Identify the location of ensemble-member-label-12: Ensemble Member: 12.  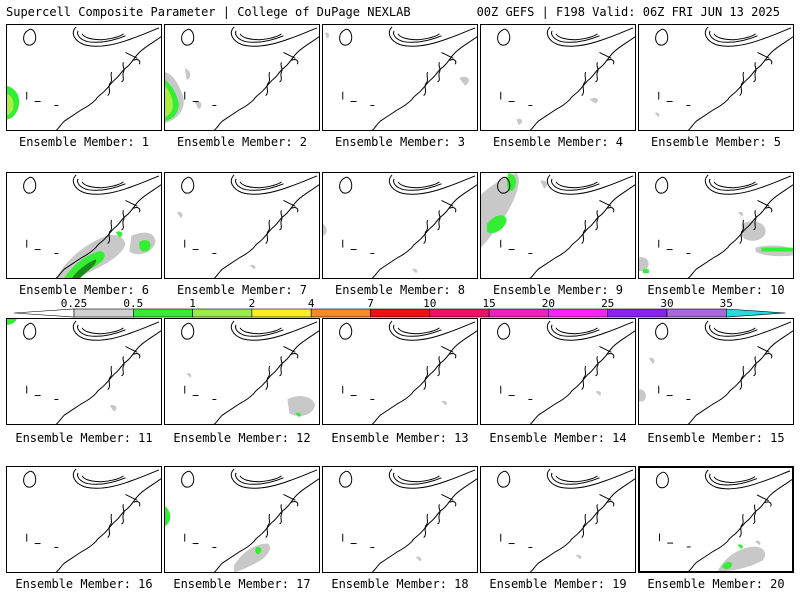
(242, 438).